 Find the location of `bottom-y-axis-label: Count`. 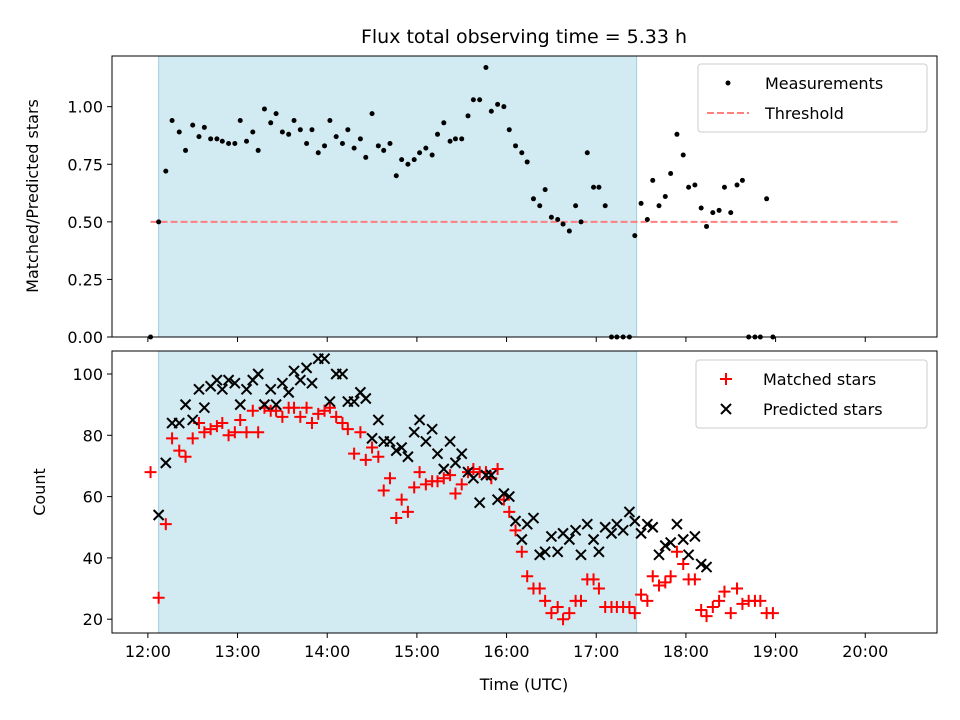

bottom-y-axis-label: Count is located at coordinates (39, 492).